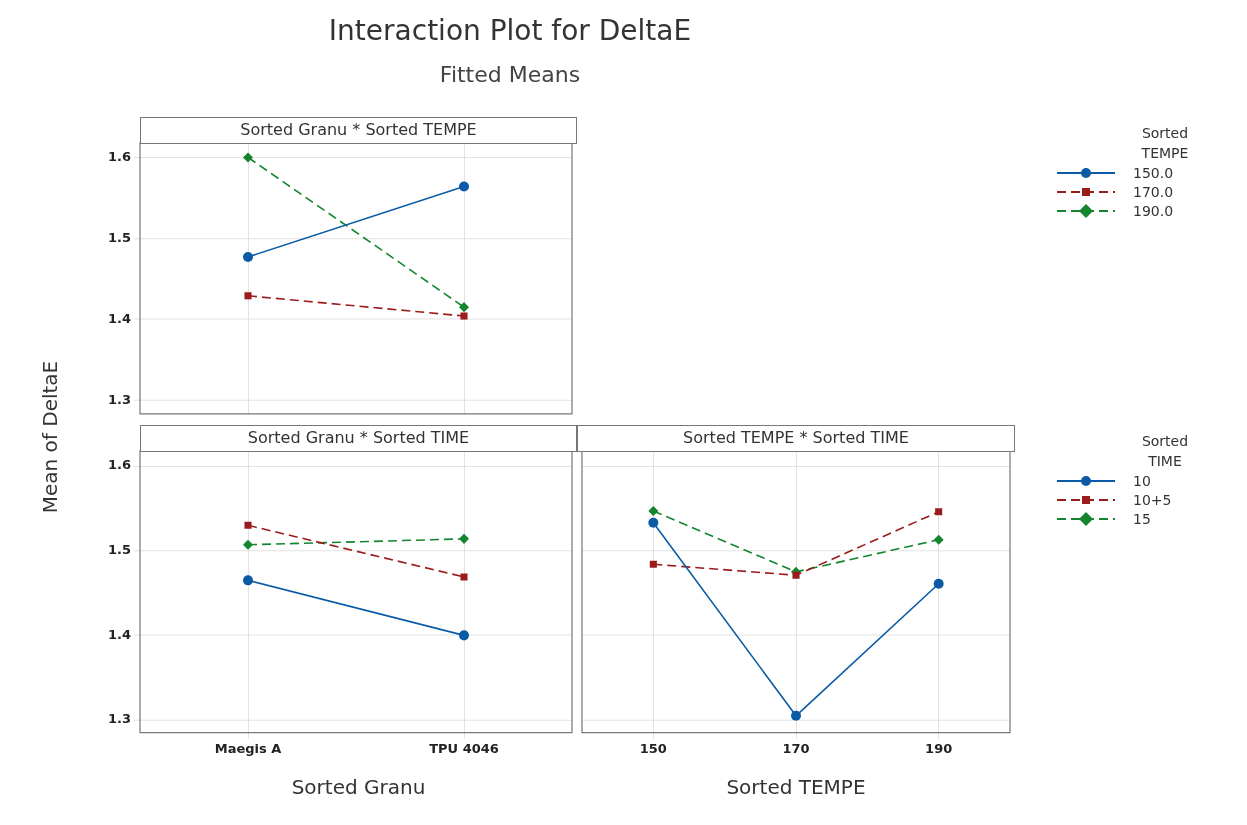  I want to click on text: Sorted Granu * Sorted TEMPE, so click(358, 130).